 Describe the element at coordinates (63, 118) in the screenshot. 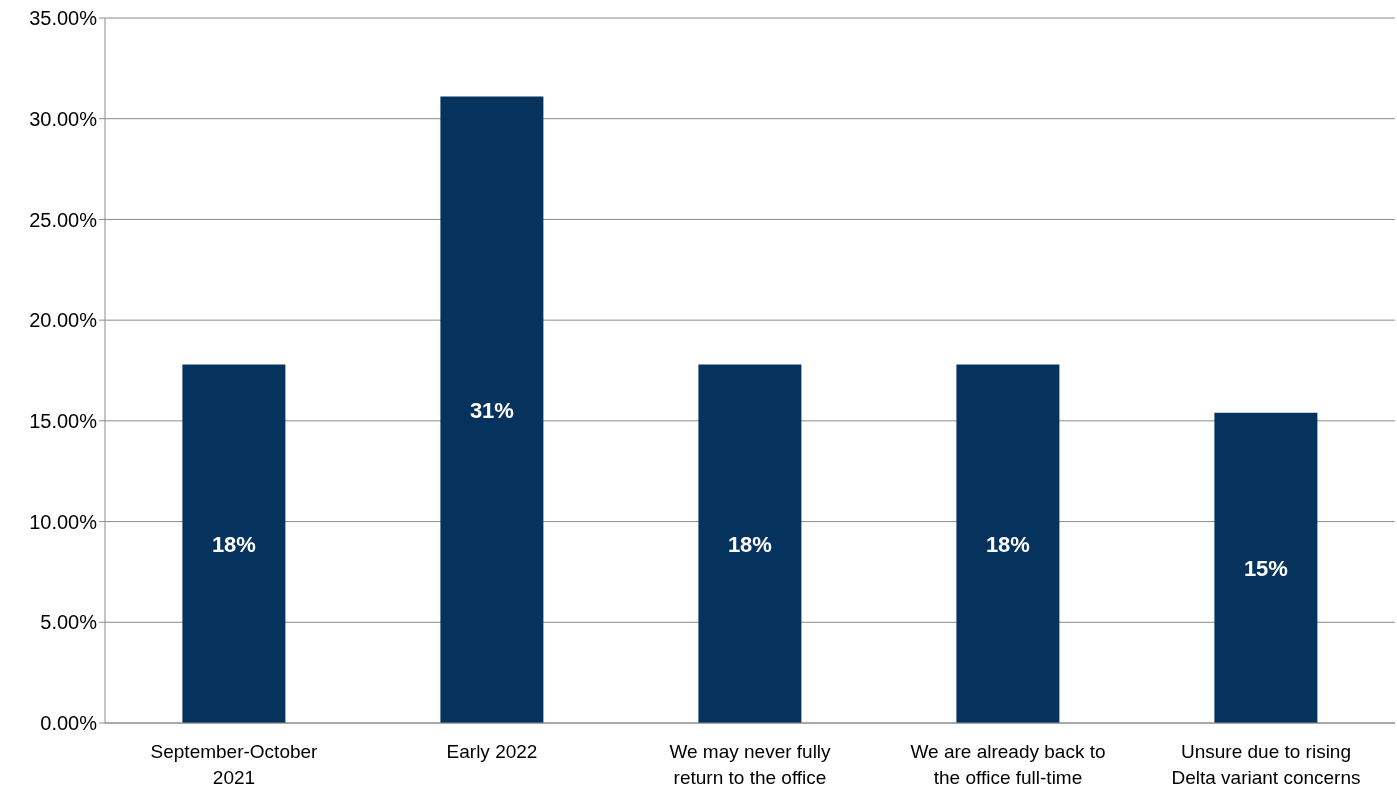

I see `y-tick-label: 30.00%` at that location.